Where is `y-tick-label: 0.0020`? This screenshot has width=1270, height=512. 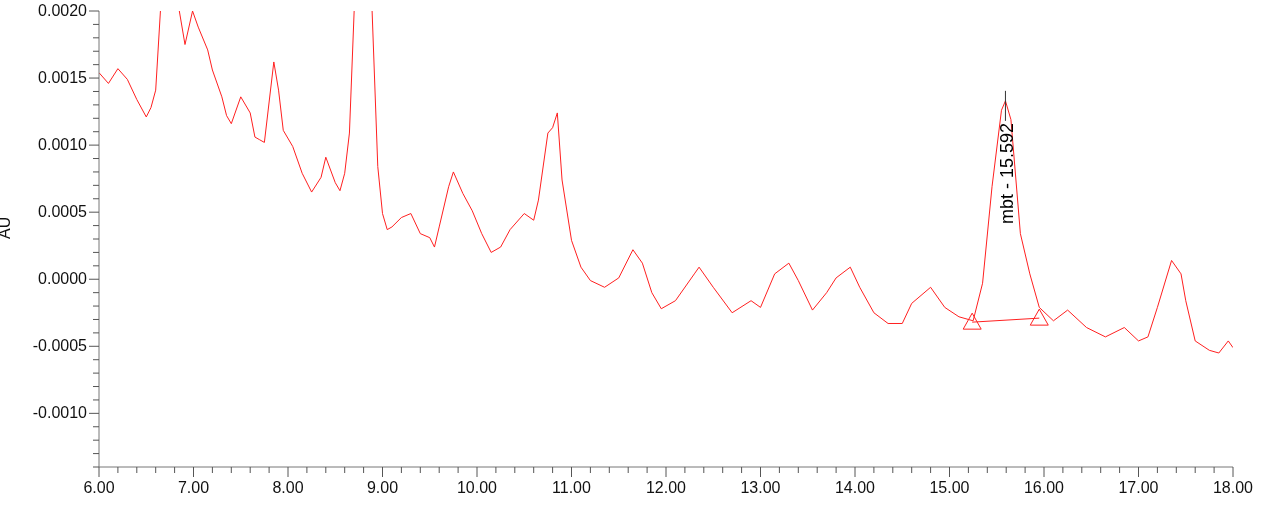 y-tick-label: 0.0020 is located at coordinates (63, 10).